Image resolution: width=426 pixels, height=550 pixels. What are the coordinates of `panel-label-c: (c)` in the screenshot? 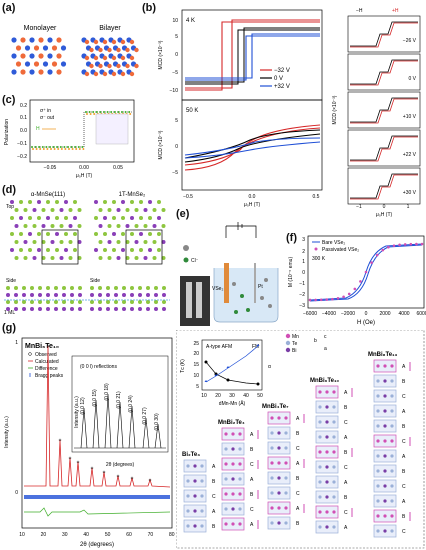 It's located at (9, 100).